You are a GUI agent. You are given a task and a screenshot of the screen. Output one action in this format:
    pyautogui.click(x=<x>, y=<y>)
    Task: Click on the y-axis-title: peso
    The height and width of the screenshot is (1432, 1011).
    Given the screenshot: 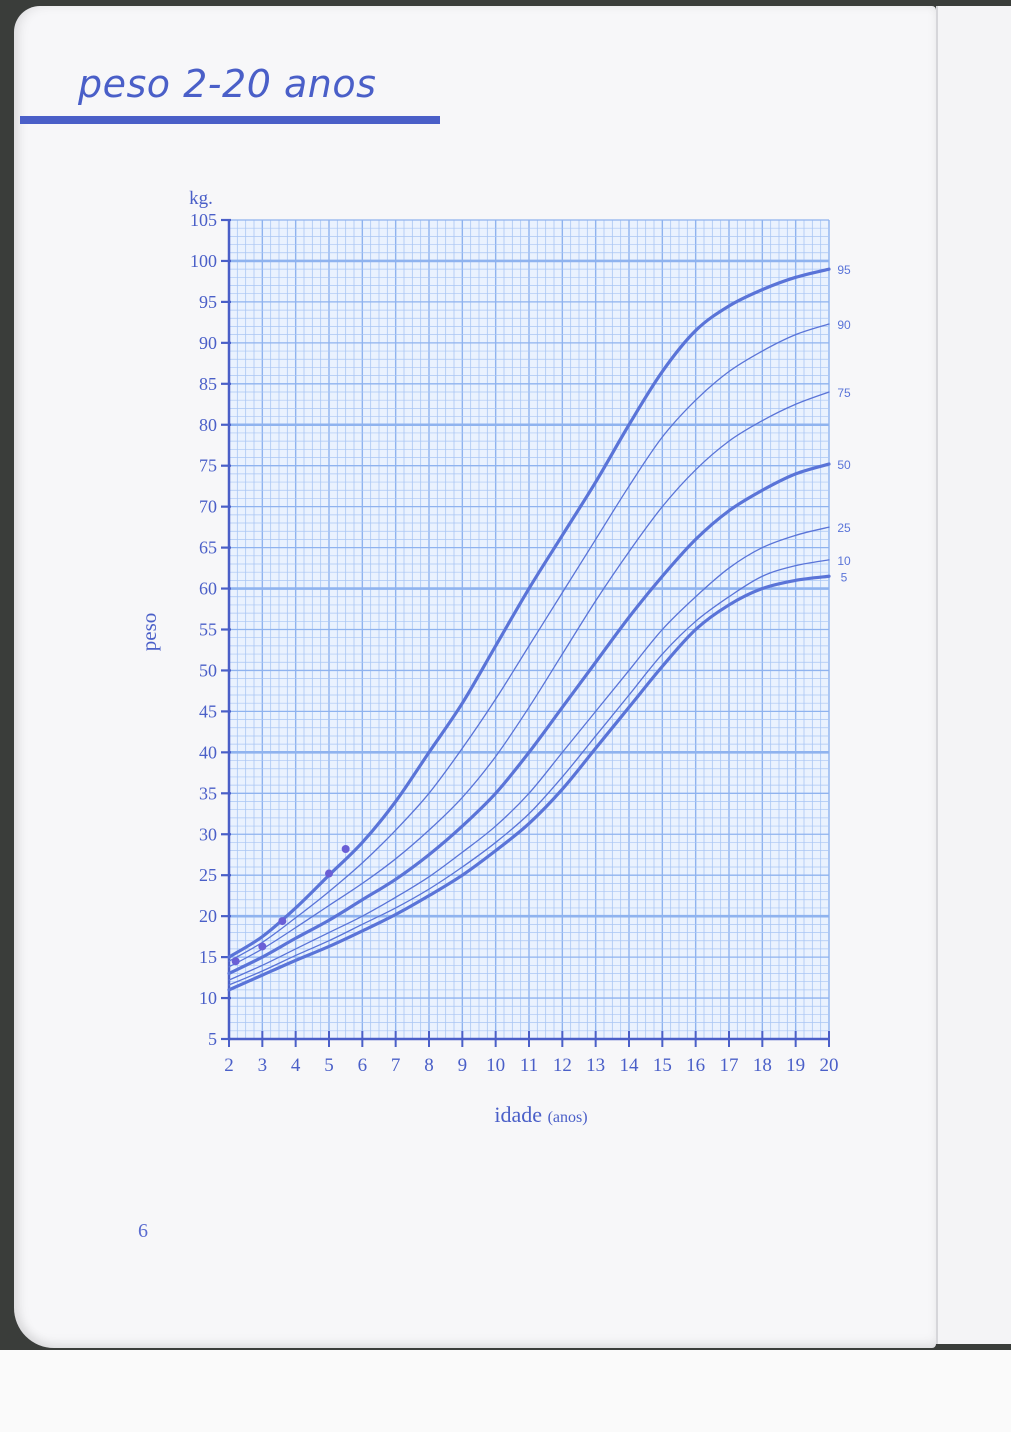 What is the action you would take?
    pyautogui.click(x=149, y=632)
    